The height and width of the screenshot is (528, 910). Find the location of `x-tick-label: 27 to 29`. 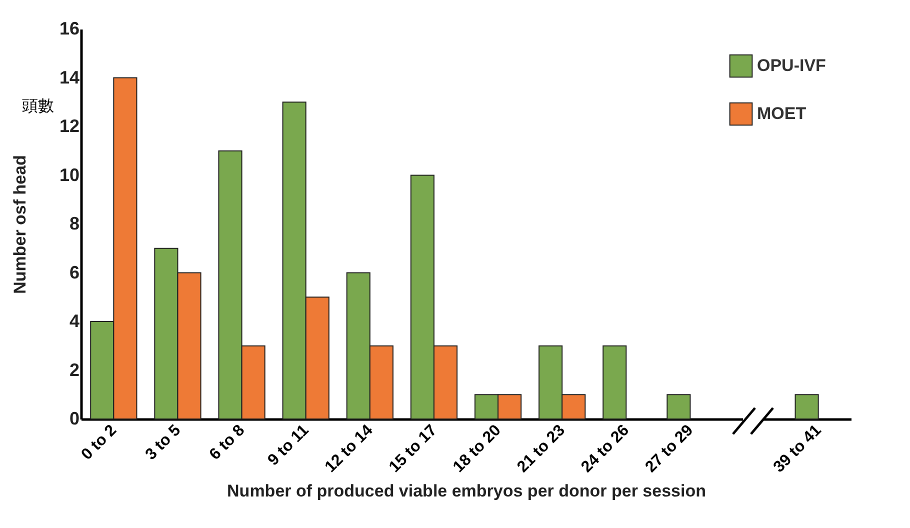

x-tick-label: 27 to 29 is located at coordinates (669, 449).